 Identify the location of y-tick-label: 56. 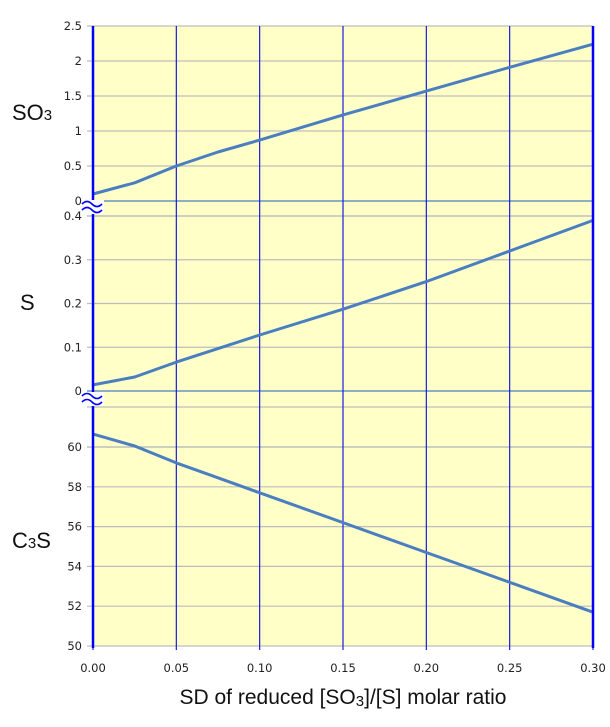
(74, 527).